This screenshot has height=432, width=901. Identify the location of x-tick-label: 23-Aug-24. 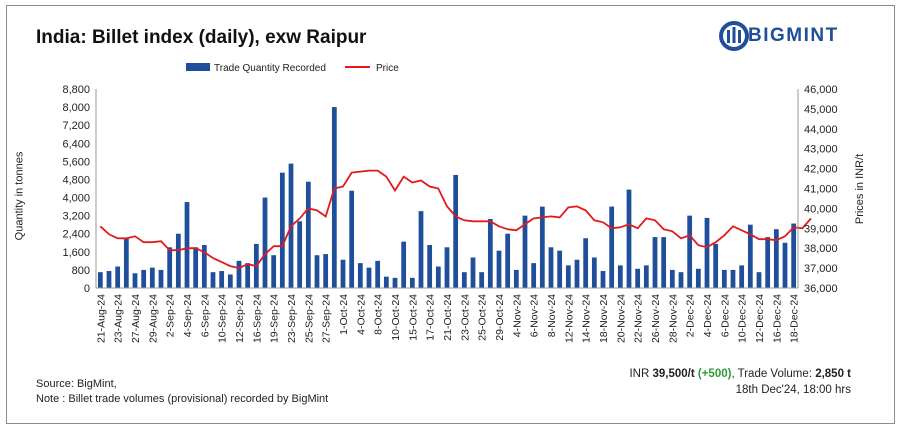
(119, 318).